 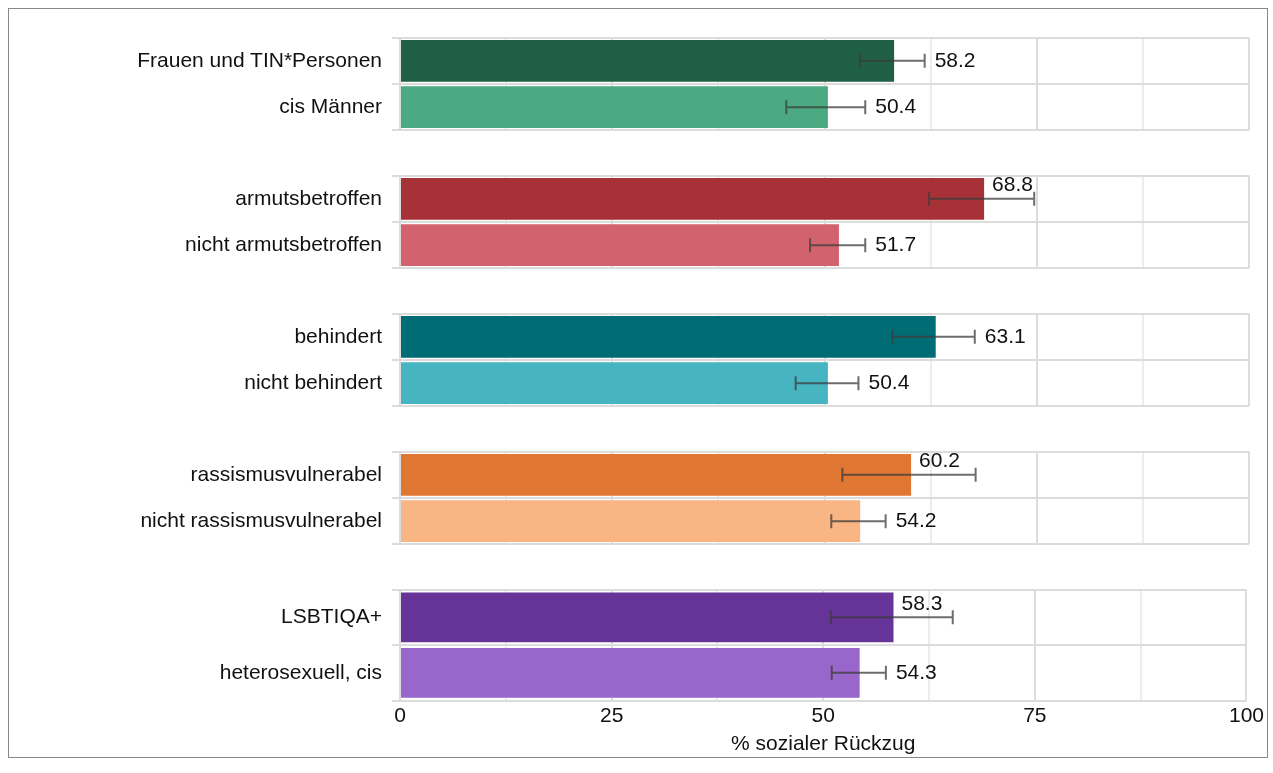 What do you see at coordinates (955, 59) in the screenshot?
I see `data-label: 58.2` at bounding box center [955, 59].